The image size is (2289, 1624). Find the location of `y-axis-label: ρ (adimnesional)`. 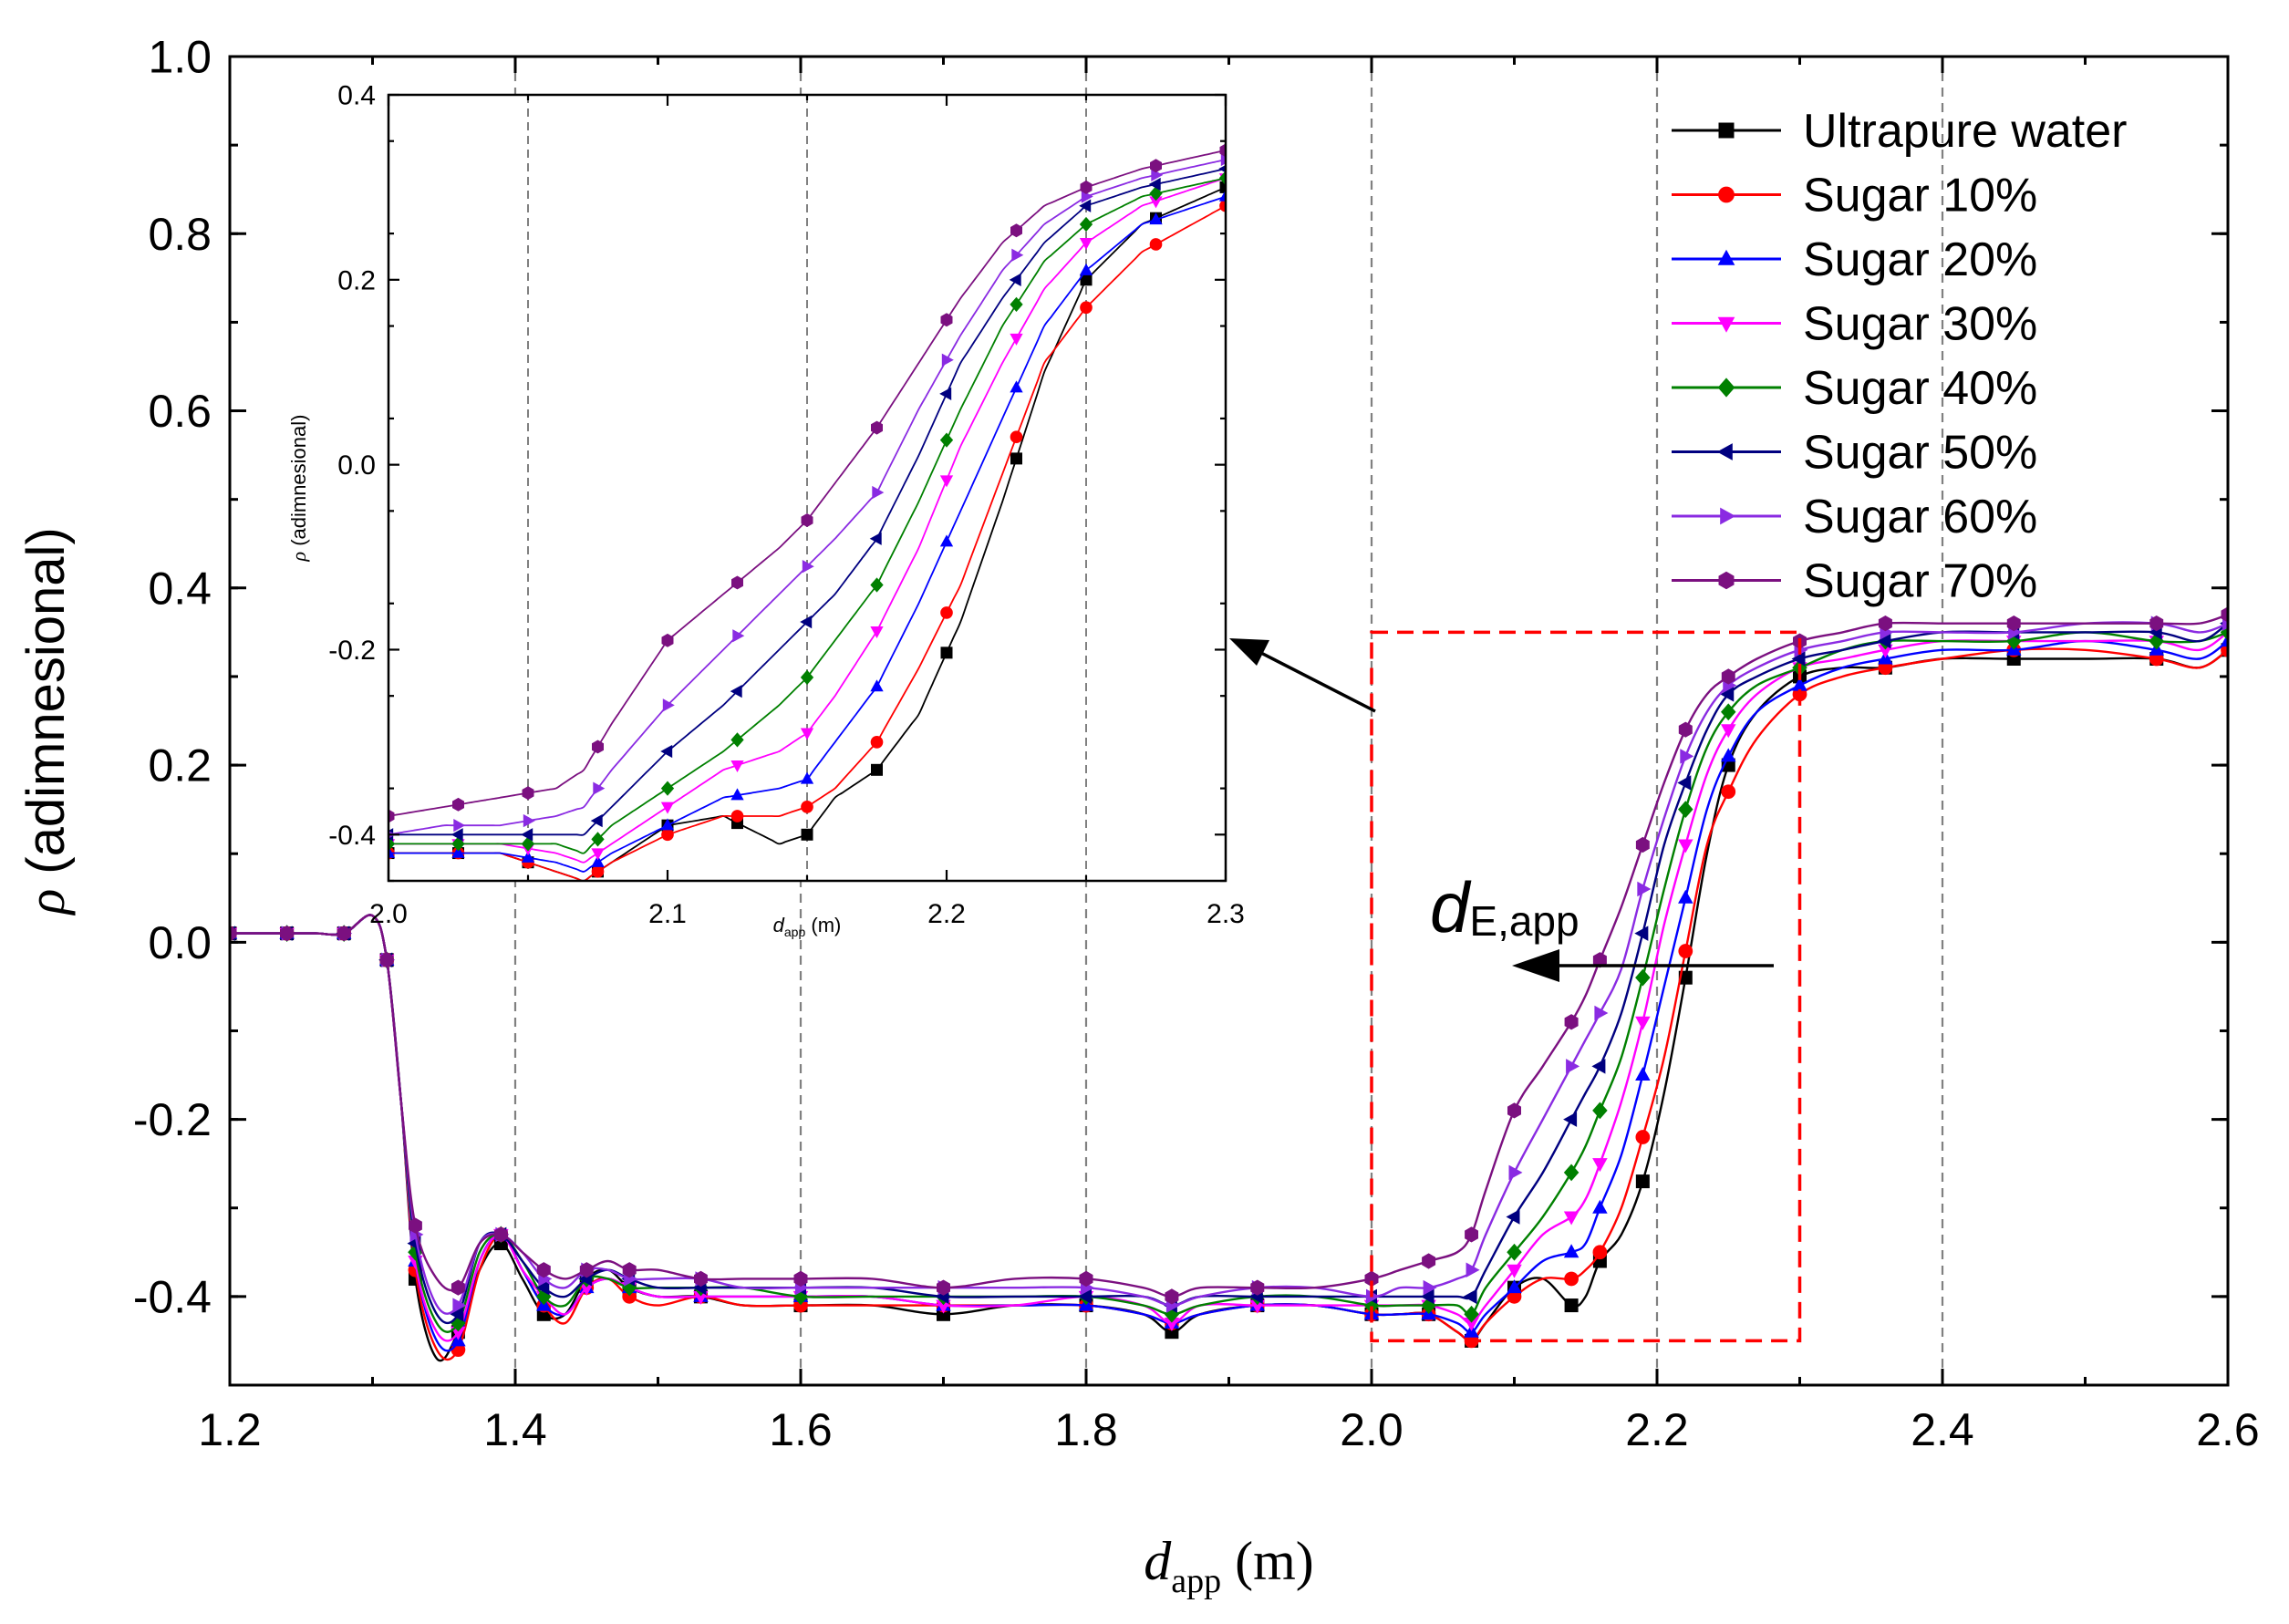

y-axis-label: ρ (adimnesional) is located at coordinates (46, 721).